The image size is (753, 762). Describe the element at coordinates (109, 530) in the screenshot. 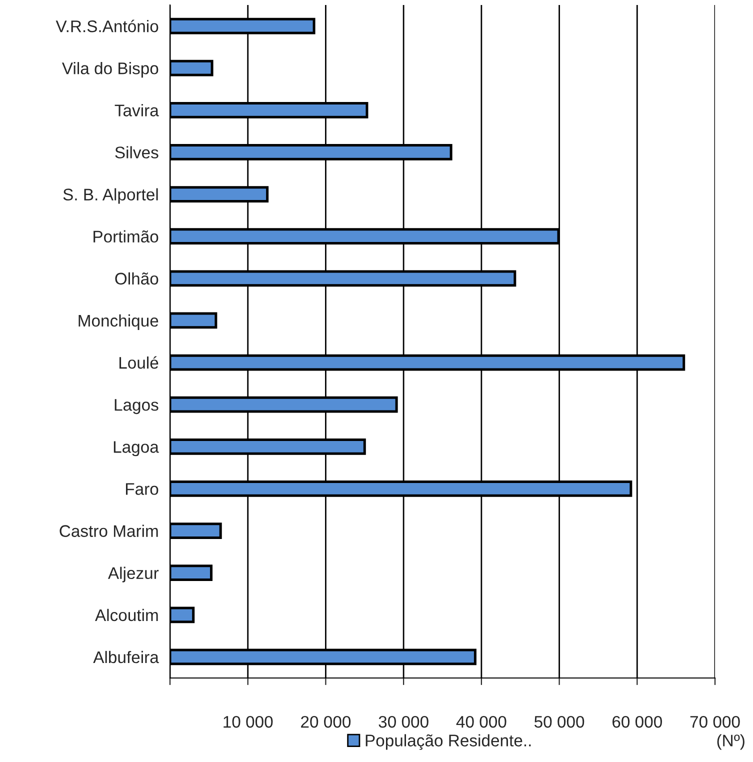

I see `y-tick-label: Castro Marim` at that location.